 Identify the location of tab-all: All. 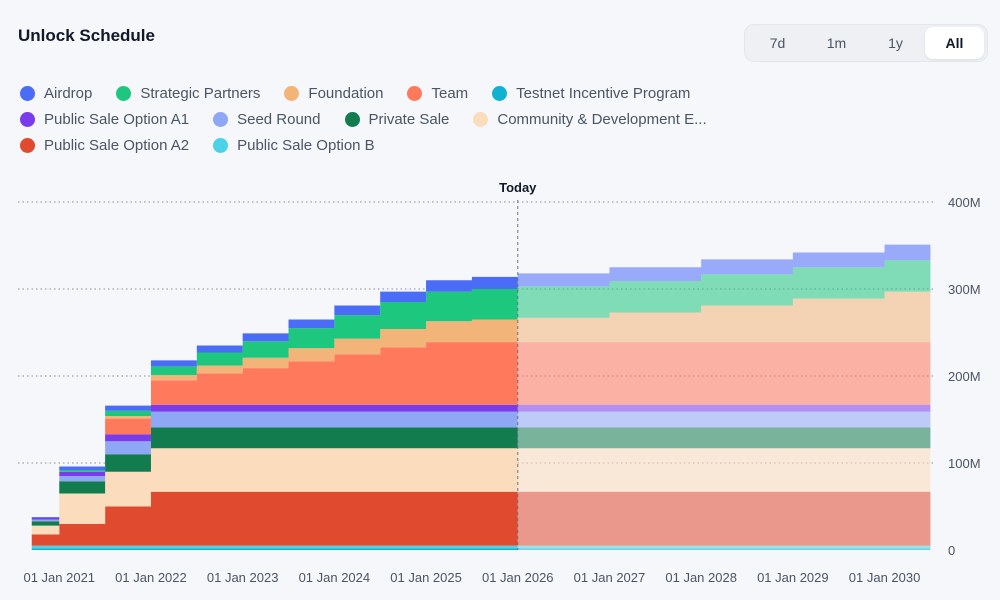
(954, 43).